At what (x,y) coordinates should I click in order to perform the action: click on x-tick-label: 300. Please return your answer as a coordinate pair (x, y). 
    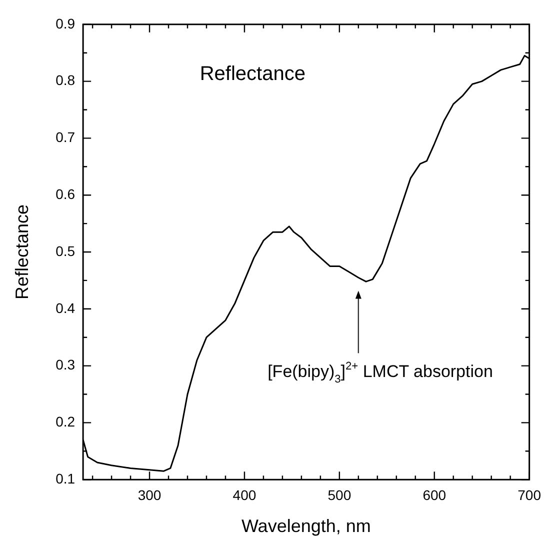
    Looking at the image, I should click on (150, 494).